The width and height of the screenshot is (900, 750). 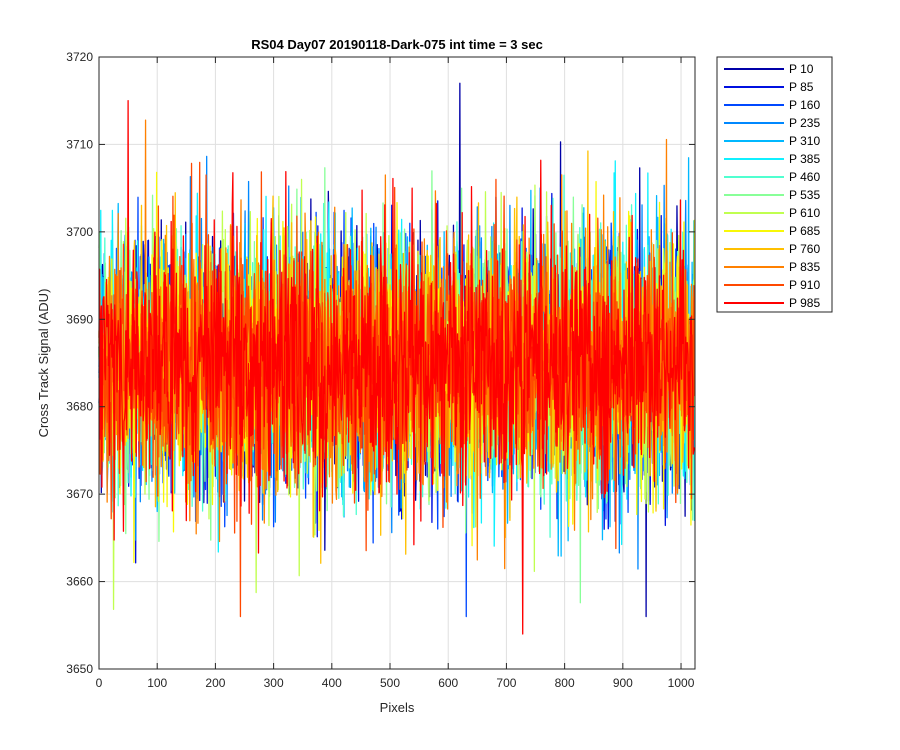 I want to click on legend-box, so click(x=774, y=184).